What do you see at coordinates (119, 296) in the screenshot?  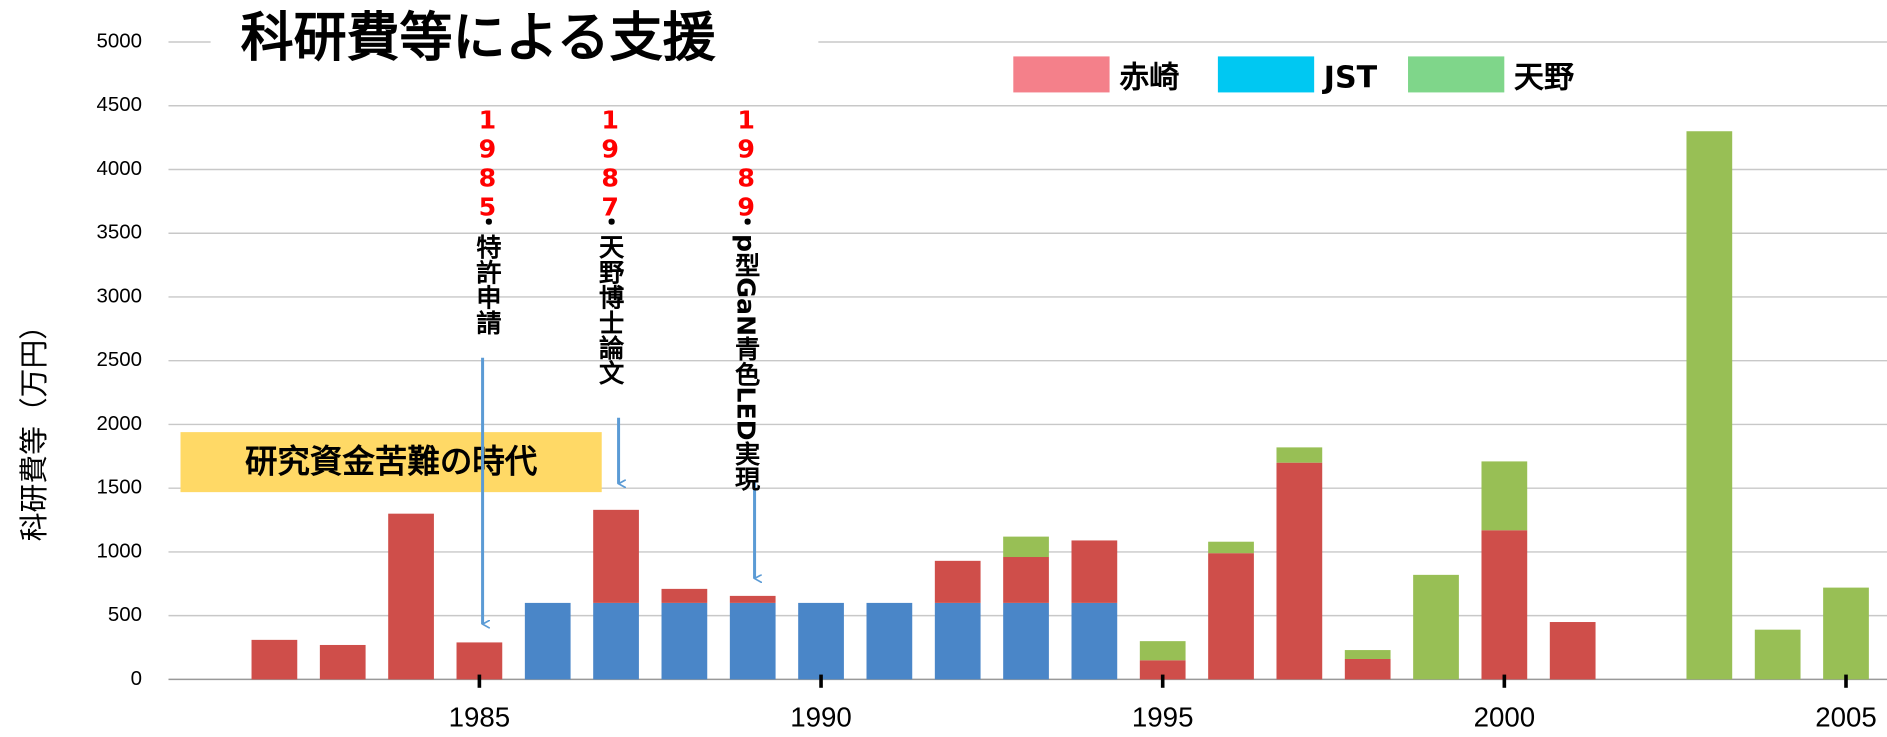 I see `y-tick-label: 3000` at bounding box center [119, 296].